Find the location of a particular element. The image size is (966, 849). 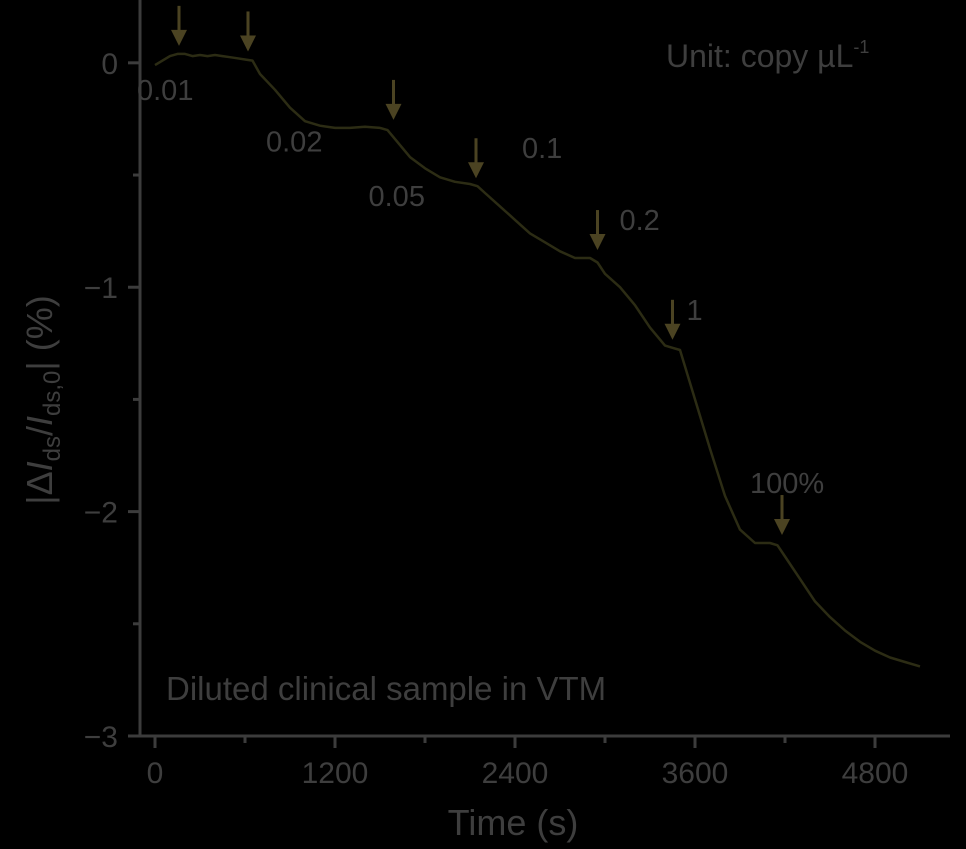

concentration-label: 0.2 is located at coordinates (640, 221).